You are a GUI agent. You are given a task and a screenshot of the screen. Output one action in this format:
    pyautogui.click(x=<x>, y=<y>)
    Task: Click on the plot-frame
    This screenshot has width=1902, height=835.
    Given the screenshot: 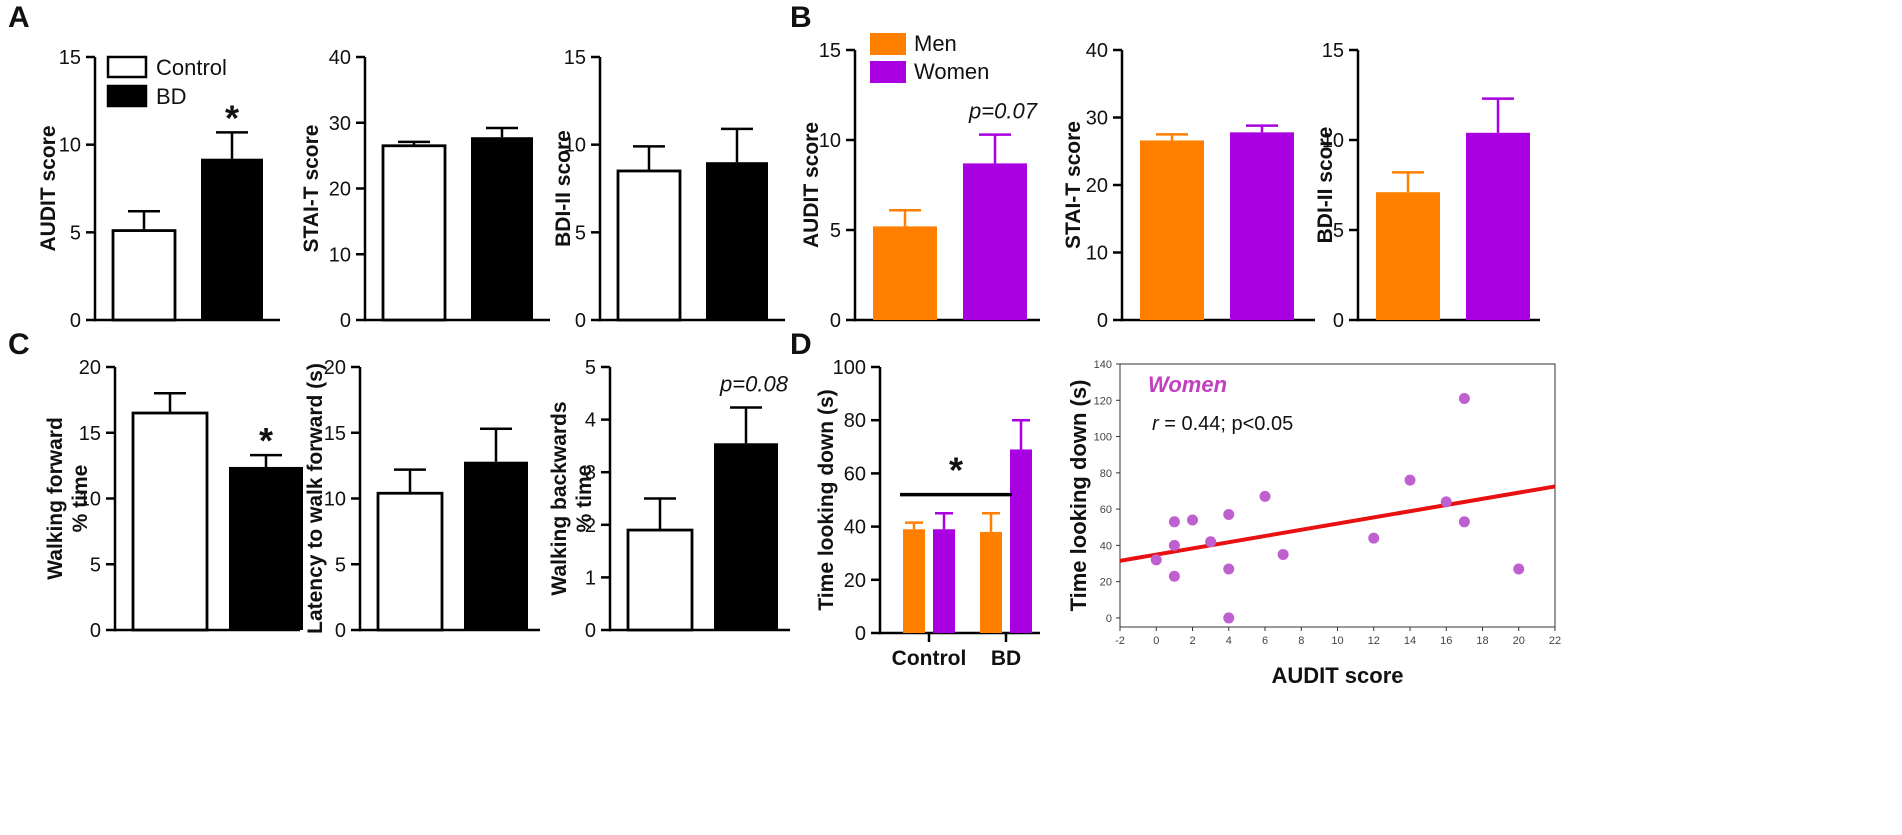 What is the action you would take?
    pyautogui.click(x=1337, y=495)
    